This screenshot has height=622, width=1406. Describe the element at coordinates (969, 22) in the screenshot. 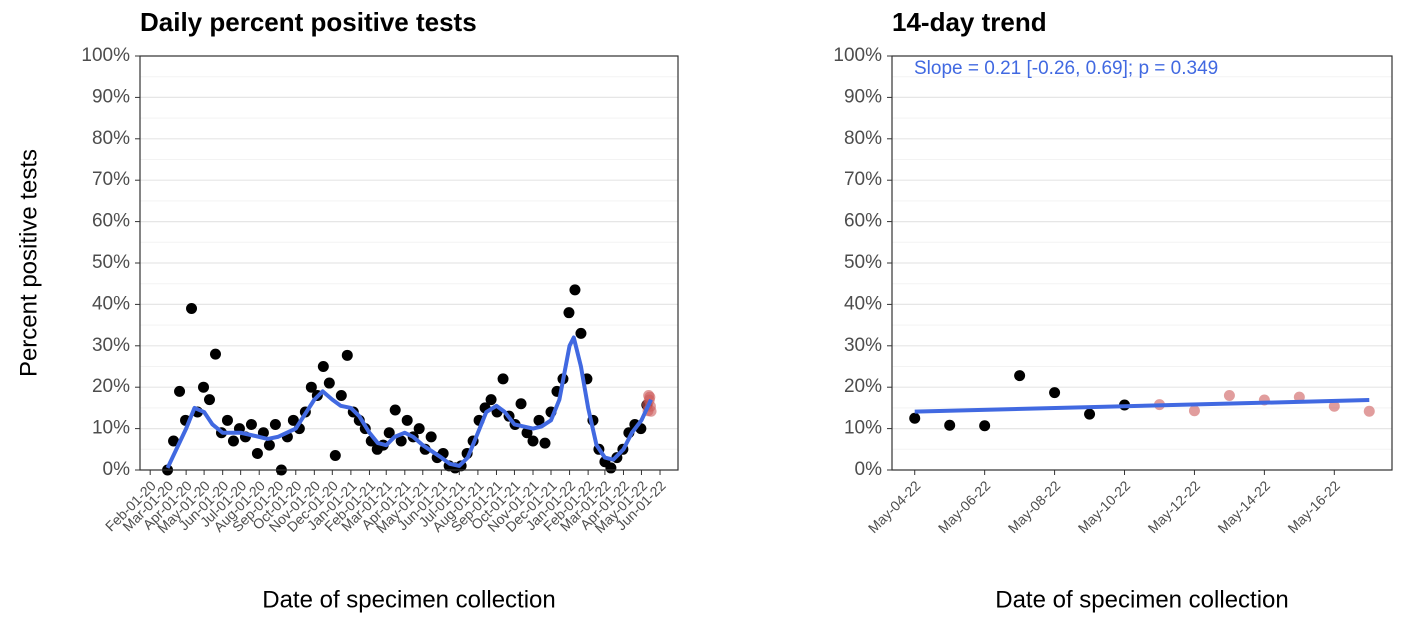

I see `chart-title: 14-day trend` at that location.